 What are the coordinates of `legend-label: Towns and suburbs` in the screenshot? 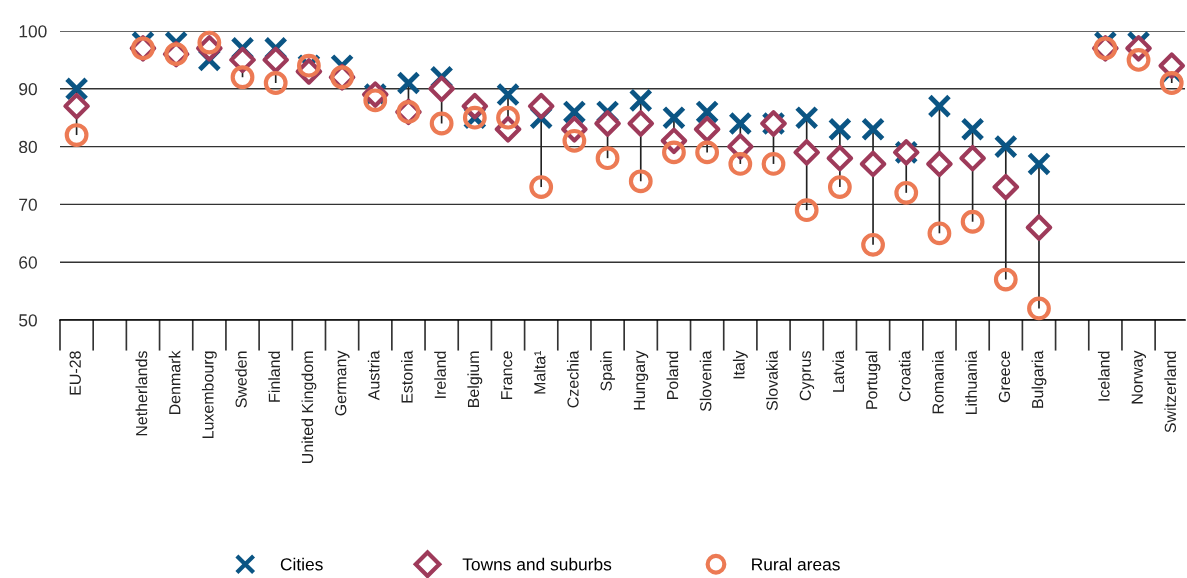 It's located at (537, 564).